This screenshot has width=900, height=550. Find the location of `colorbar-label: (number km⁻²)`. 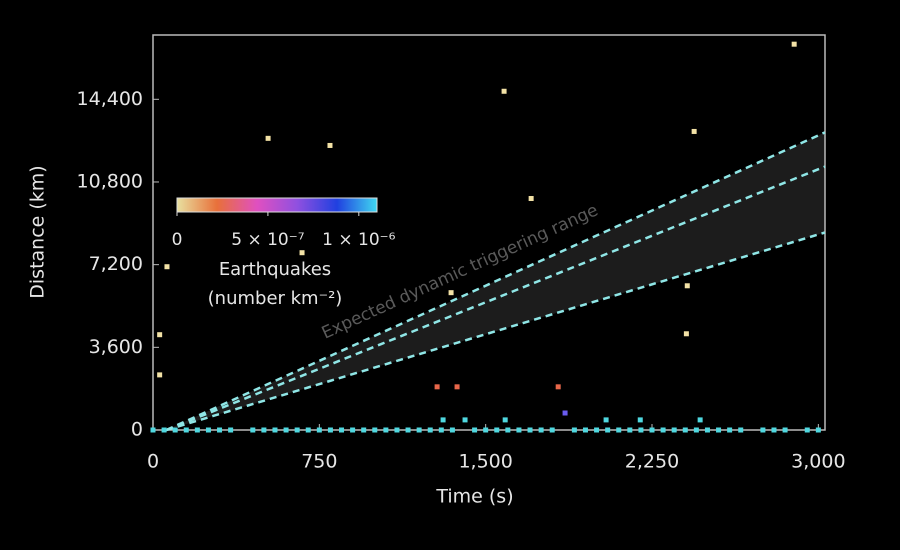

colorbar-label: (number km⁻²) is located at coordinates (275, 298).